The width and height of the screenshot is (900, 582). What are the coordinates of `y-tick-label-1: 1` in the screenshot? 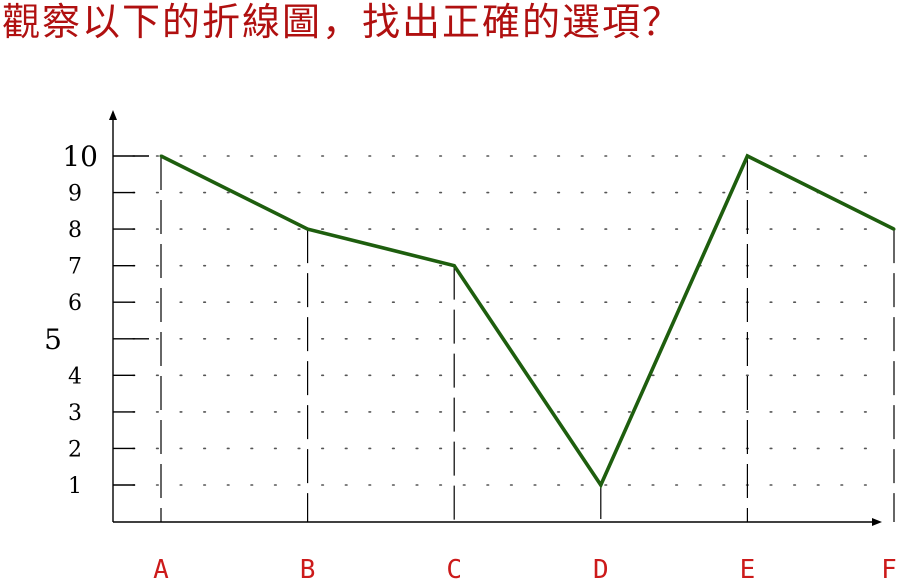 It's located at (75, 486).